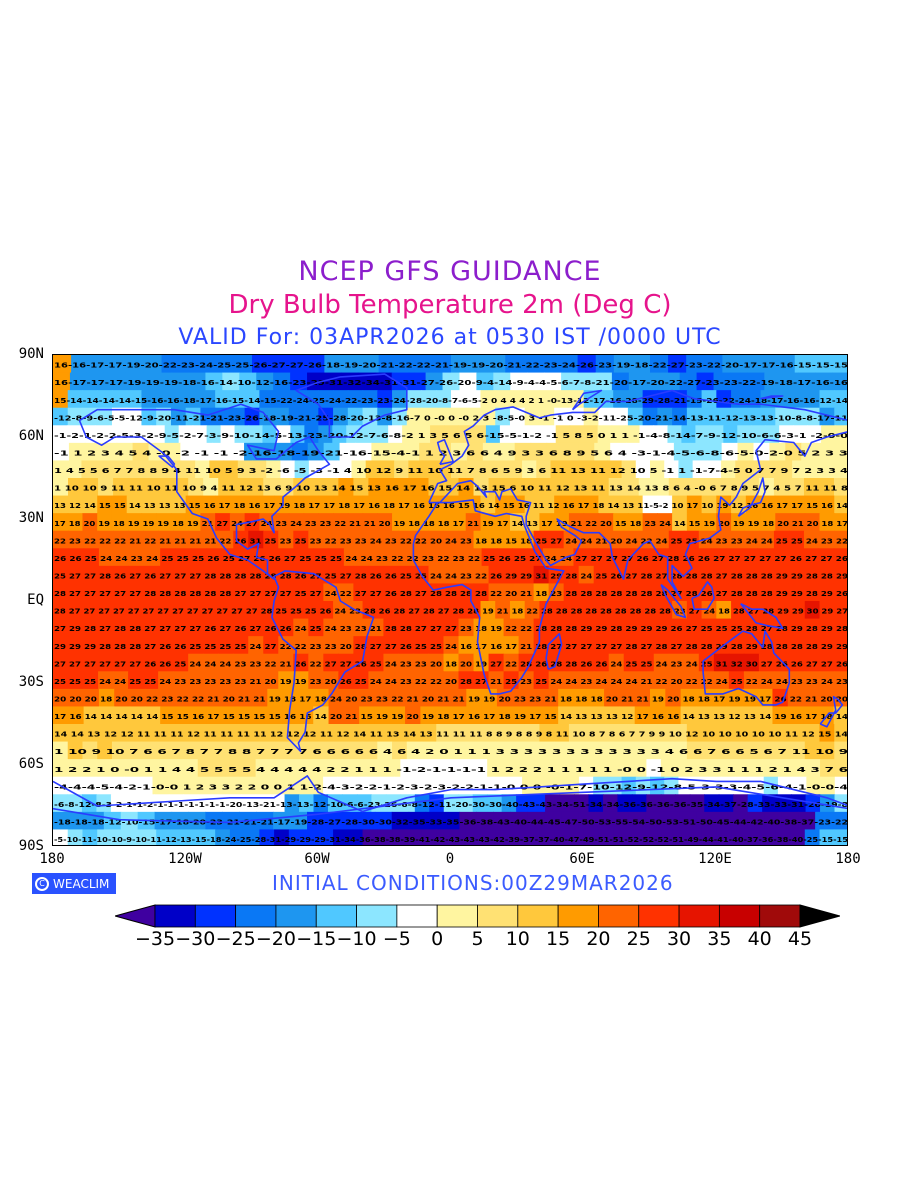  I want to click on lat-label-30s: 30S, so click(31, 682).